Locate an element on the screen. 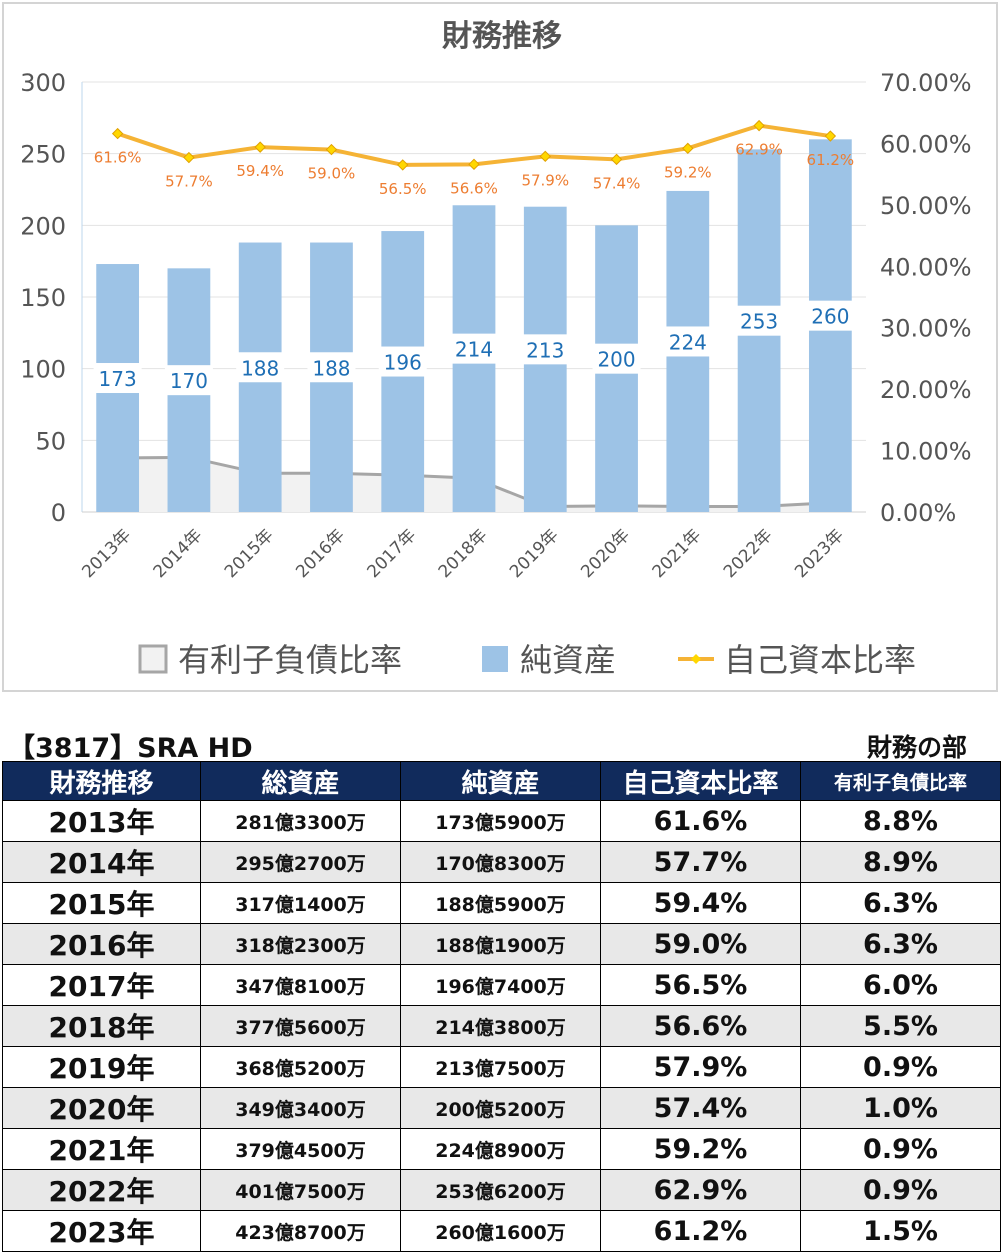  cell-year: 2013年 is located at coordinates (101, 821).